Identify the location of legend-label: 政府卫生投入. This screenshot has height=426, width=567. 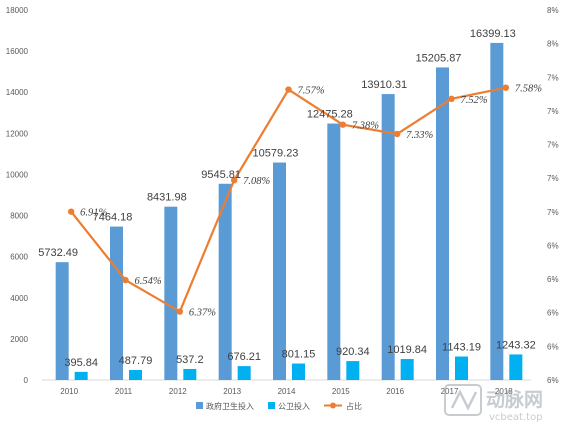
(230, 406).